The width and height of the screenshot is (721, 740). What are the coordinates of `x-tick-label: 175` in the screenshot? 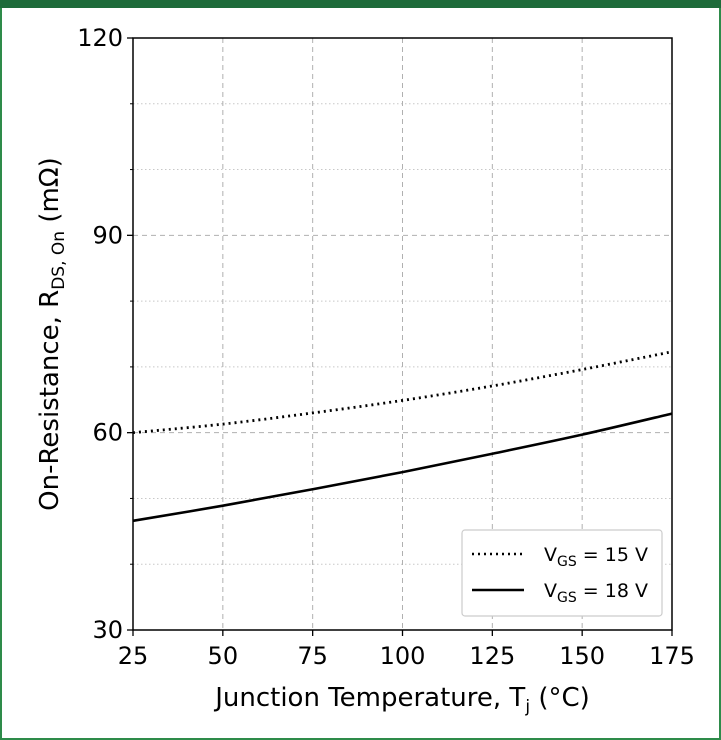 It's located at (672, 656).